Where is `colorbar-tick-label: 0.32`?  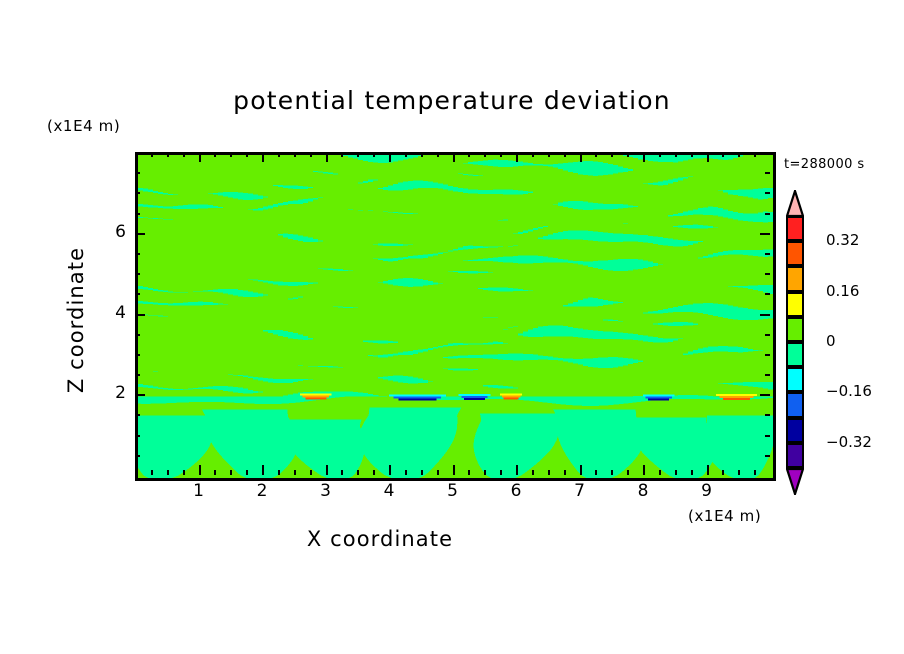
colorbar-tick-label: 0.32 is located at coordinates (843, 240).